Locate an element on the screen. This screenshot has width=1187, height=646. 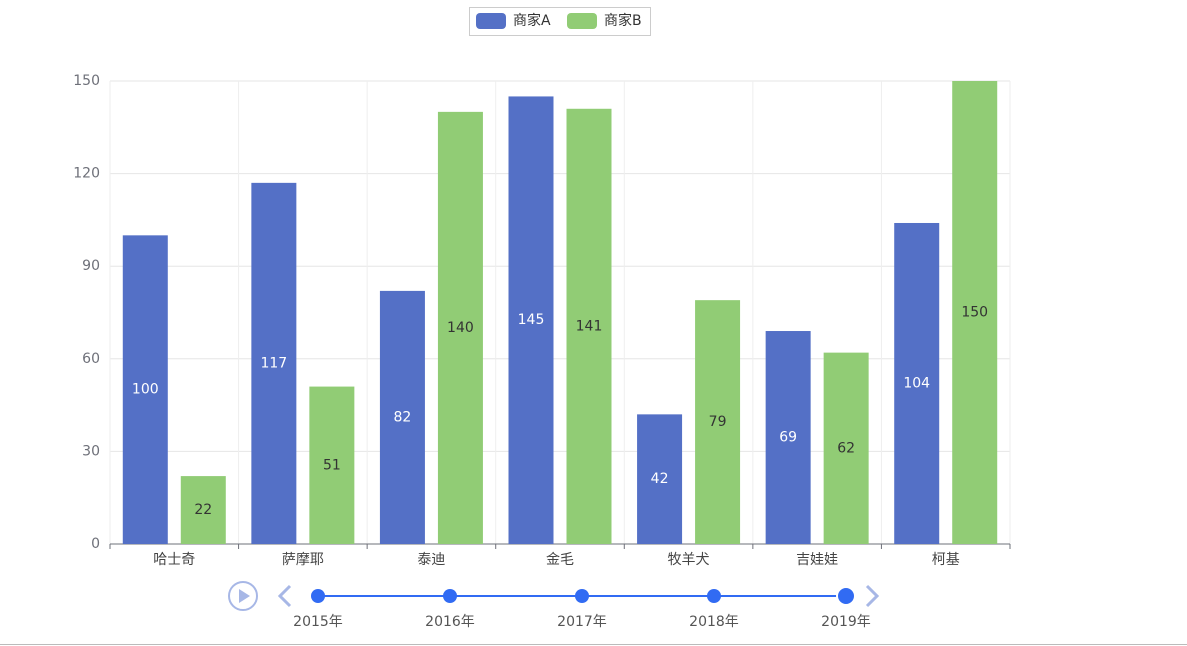
bar-label: 104 is located at coordinates (916, 383).